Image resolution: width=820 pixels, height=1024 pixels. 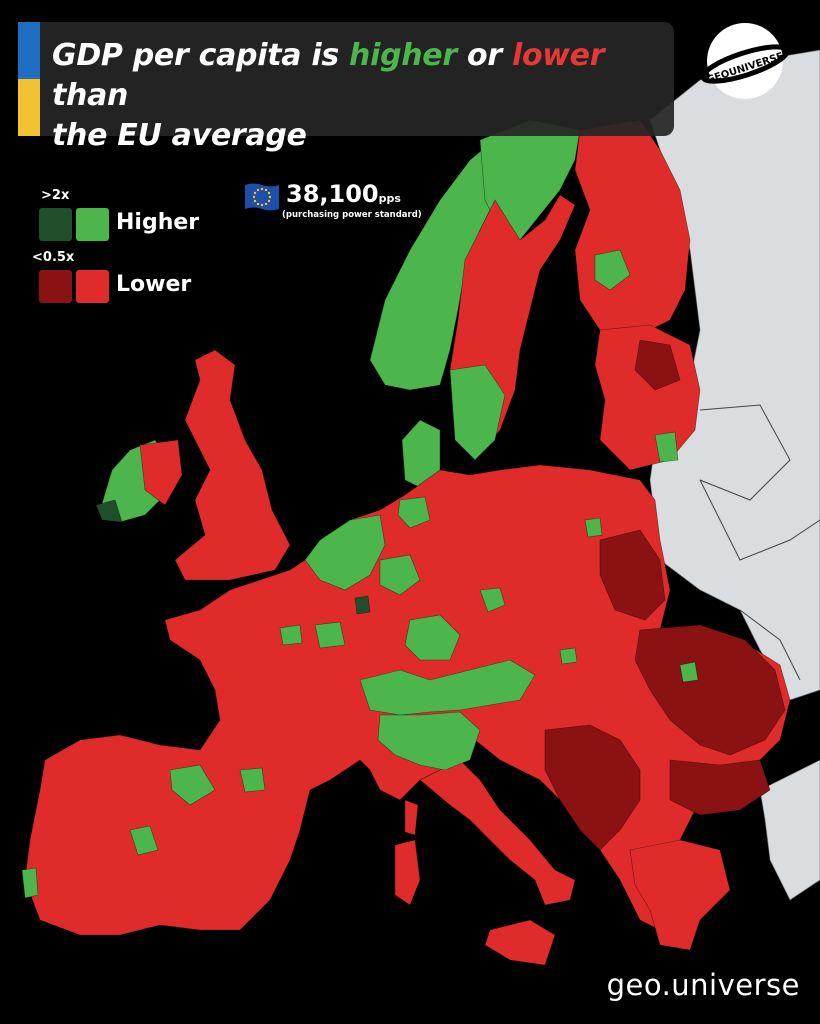 I want to click on region-baltics-dark, so click(x=657, y=365).